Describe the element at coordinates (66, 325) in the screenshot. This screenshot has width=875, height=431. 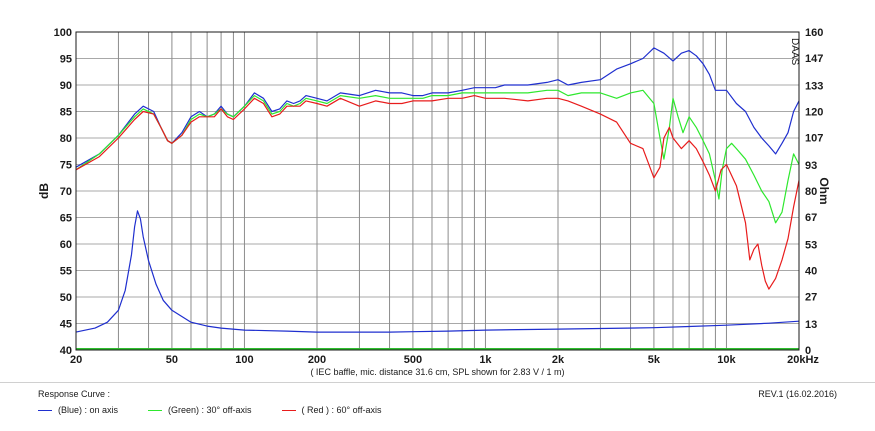
I see `y-tick-label: 45` at that location.